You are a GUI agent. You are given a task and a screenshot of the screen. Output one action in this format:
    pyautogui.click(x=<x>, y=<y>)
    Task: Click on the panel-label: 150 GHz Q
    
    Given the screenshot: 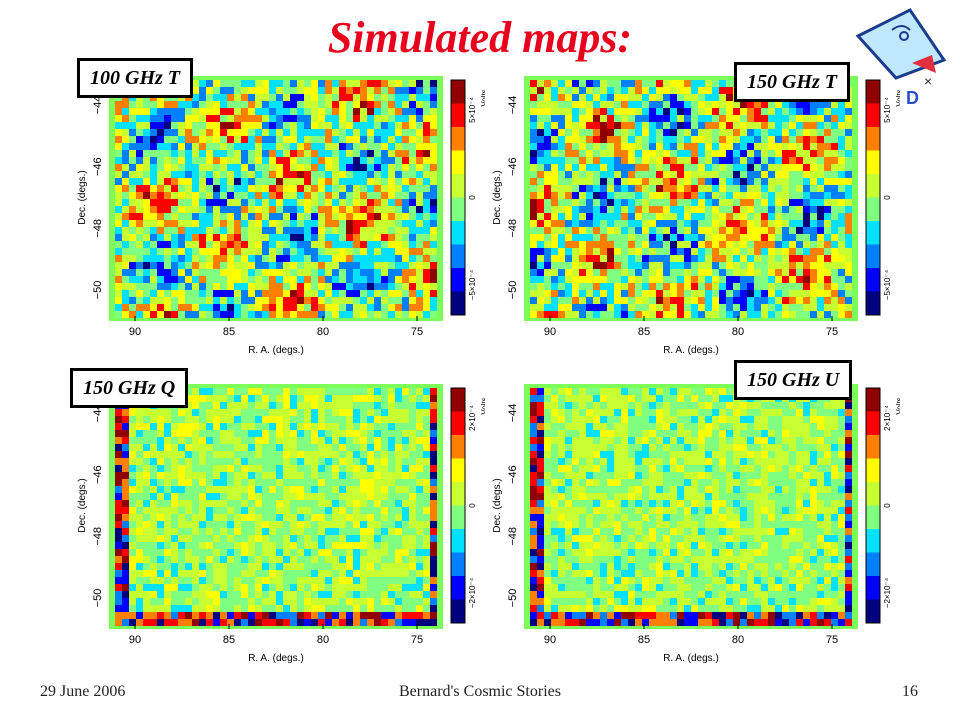 What is the action you would take?
    pyautogui.click(x=129, y=388)
    